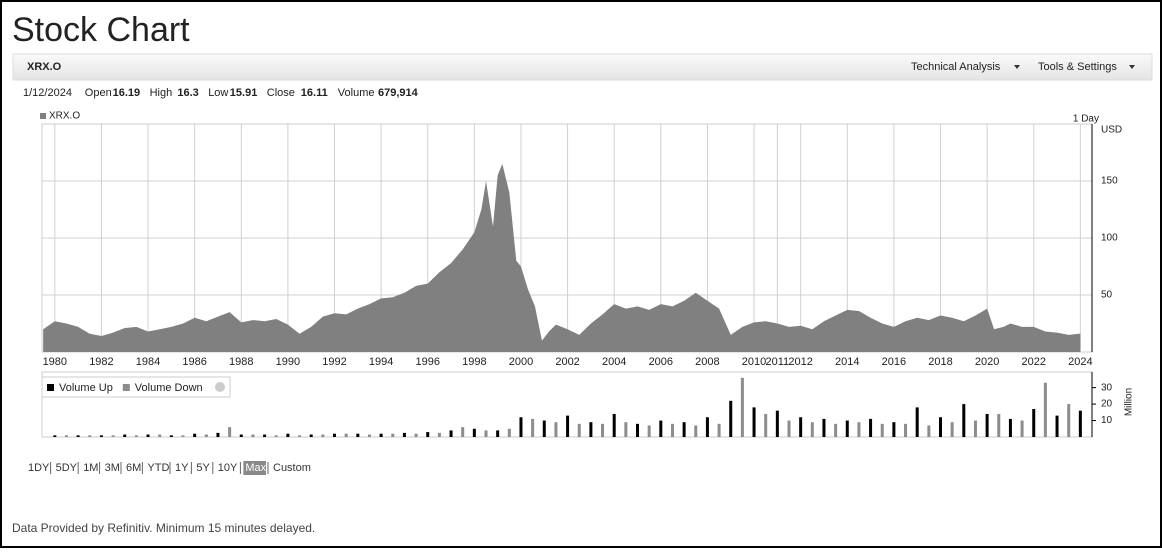  What do you see at coordinates (244, 93) in the screenshot?
I see `quote-value: 15.91` at bounding box center [244, 93].